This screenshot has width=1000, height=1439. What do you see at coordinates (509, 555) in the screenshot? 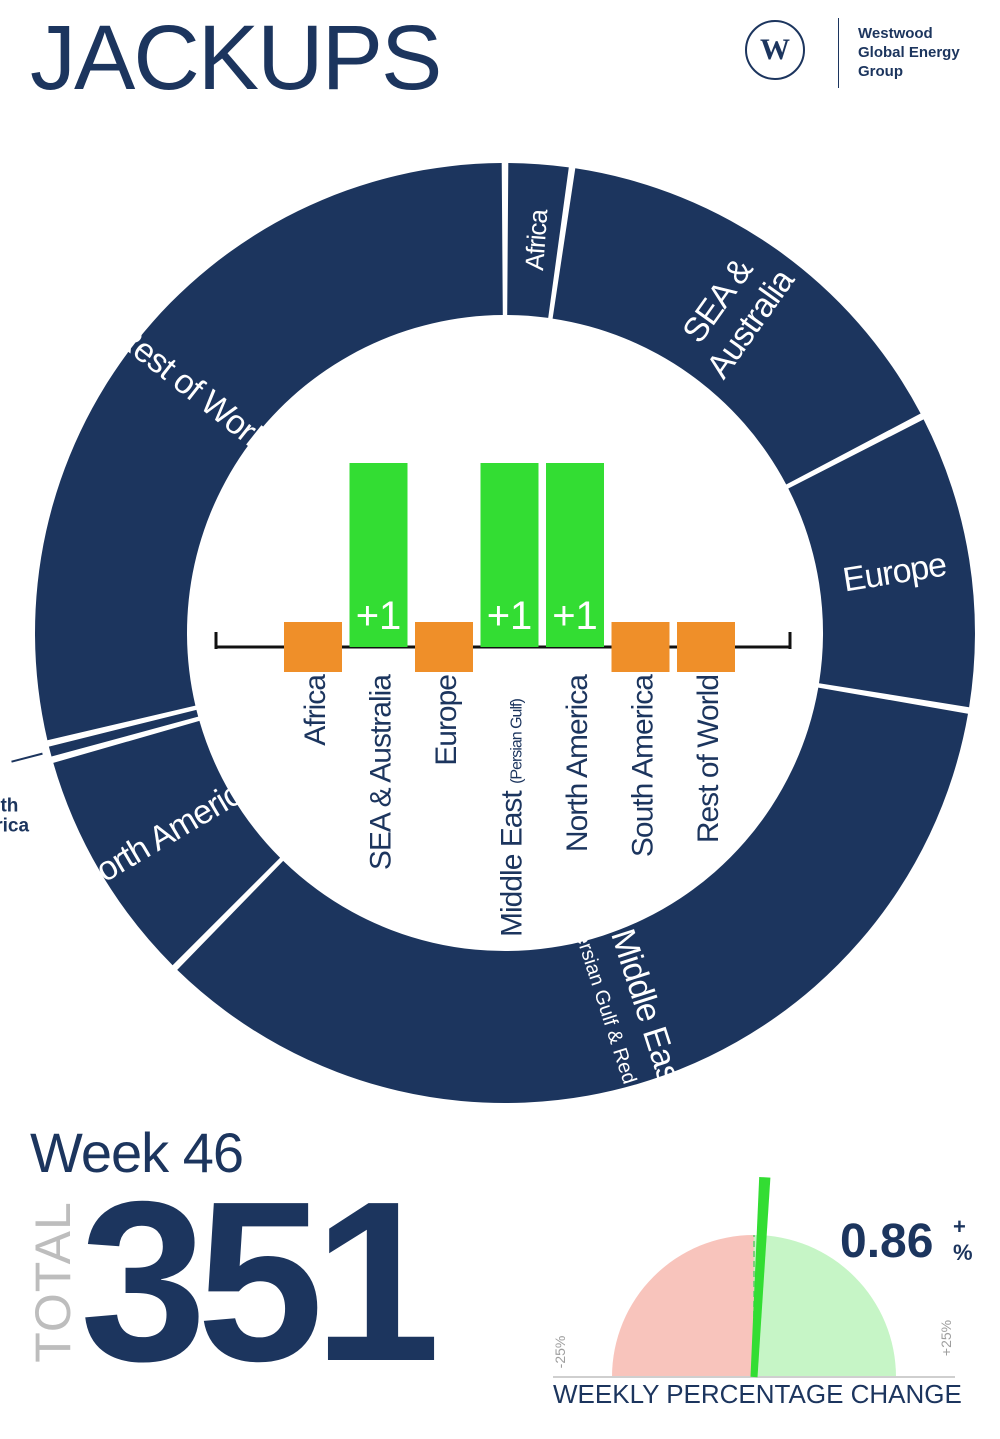
I see `bar-middle-east` at bounding box center [509, 555].